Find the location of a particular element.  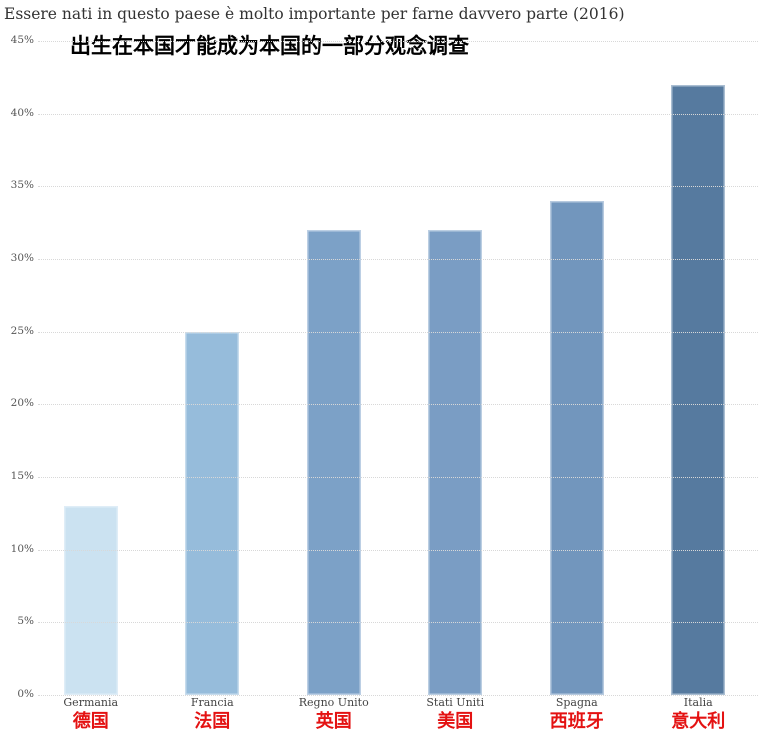

x-label-zh-stati-uniti: 美国 is located at coordinates (455, 721).